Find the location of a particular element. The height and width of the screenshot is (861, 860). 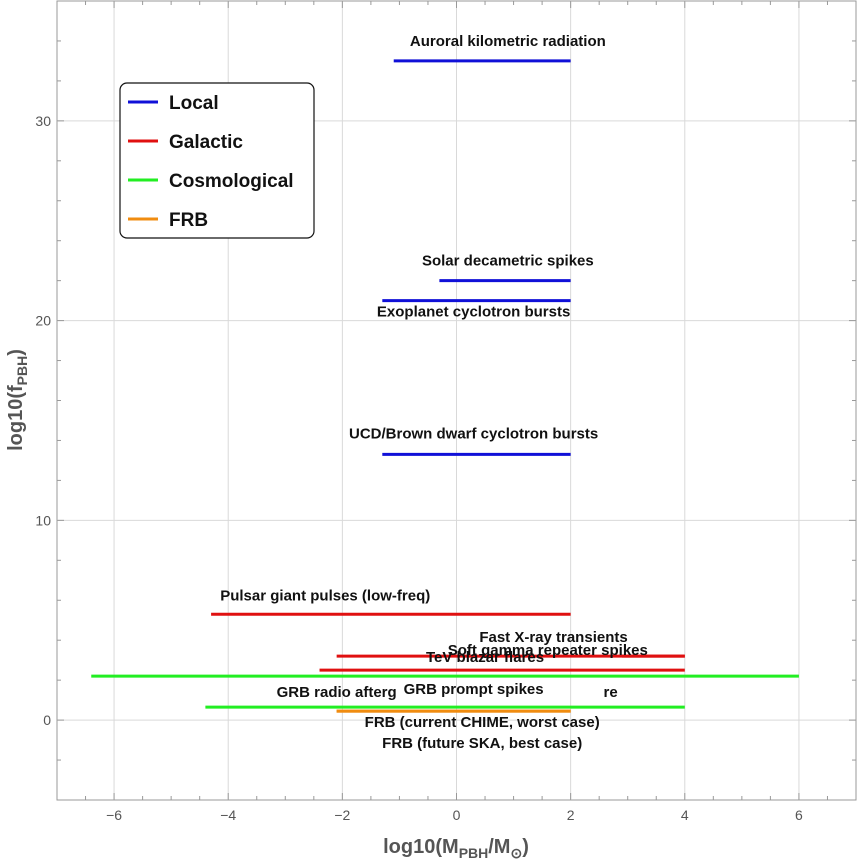

segment-label: Auroral kilometric radiation is located at coordinates (508, 41).